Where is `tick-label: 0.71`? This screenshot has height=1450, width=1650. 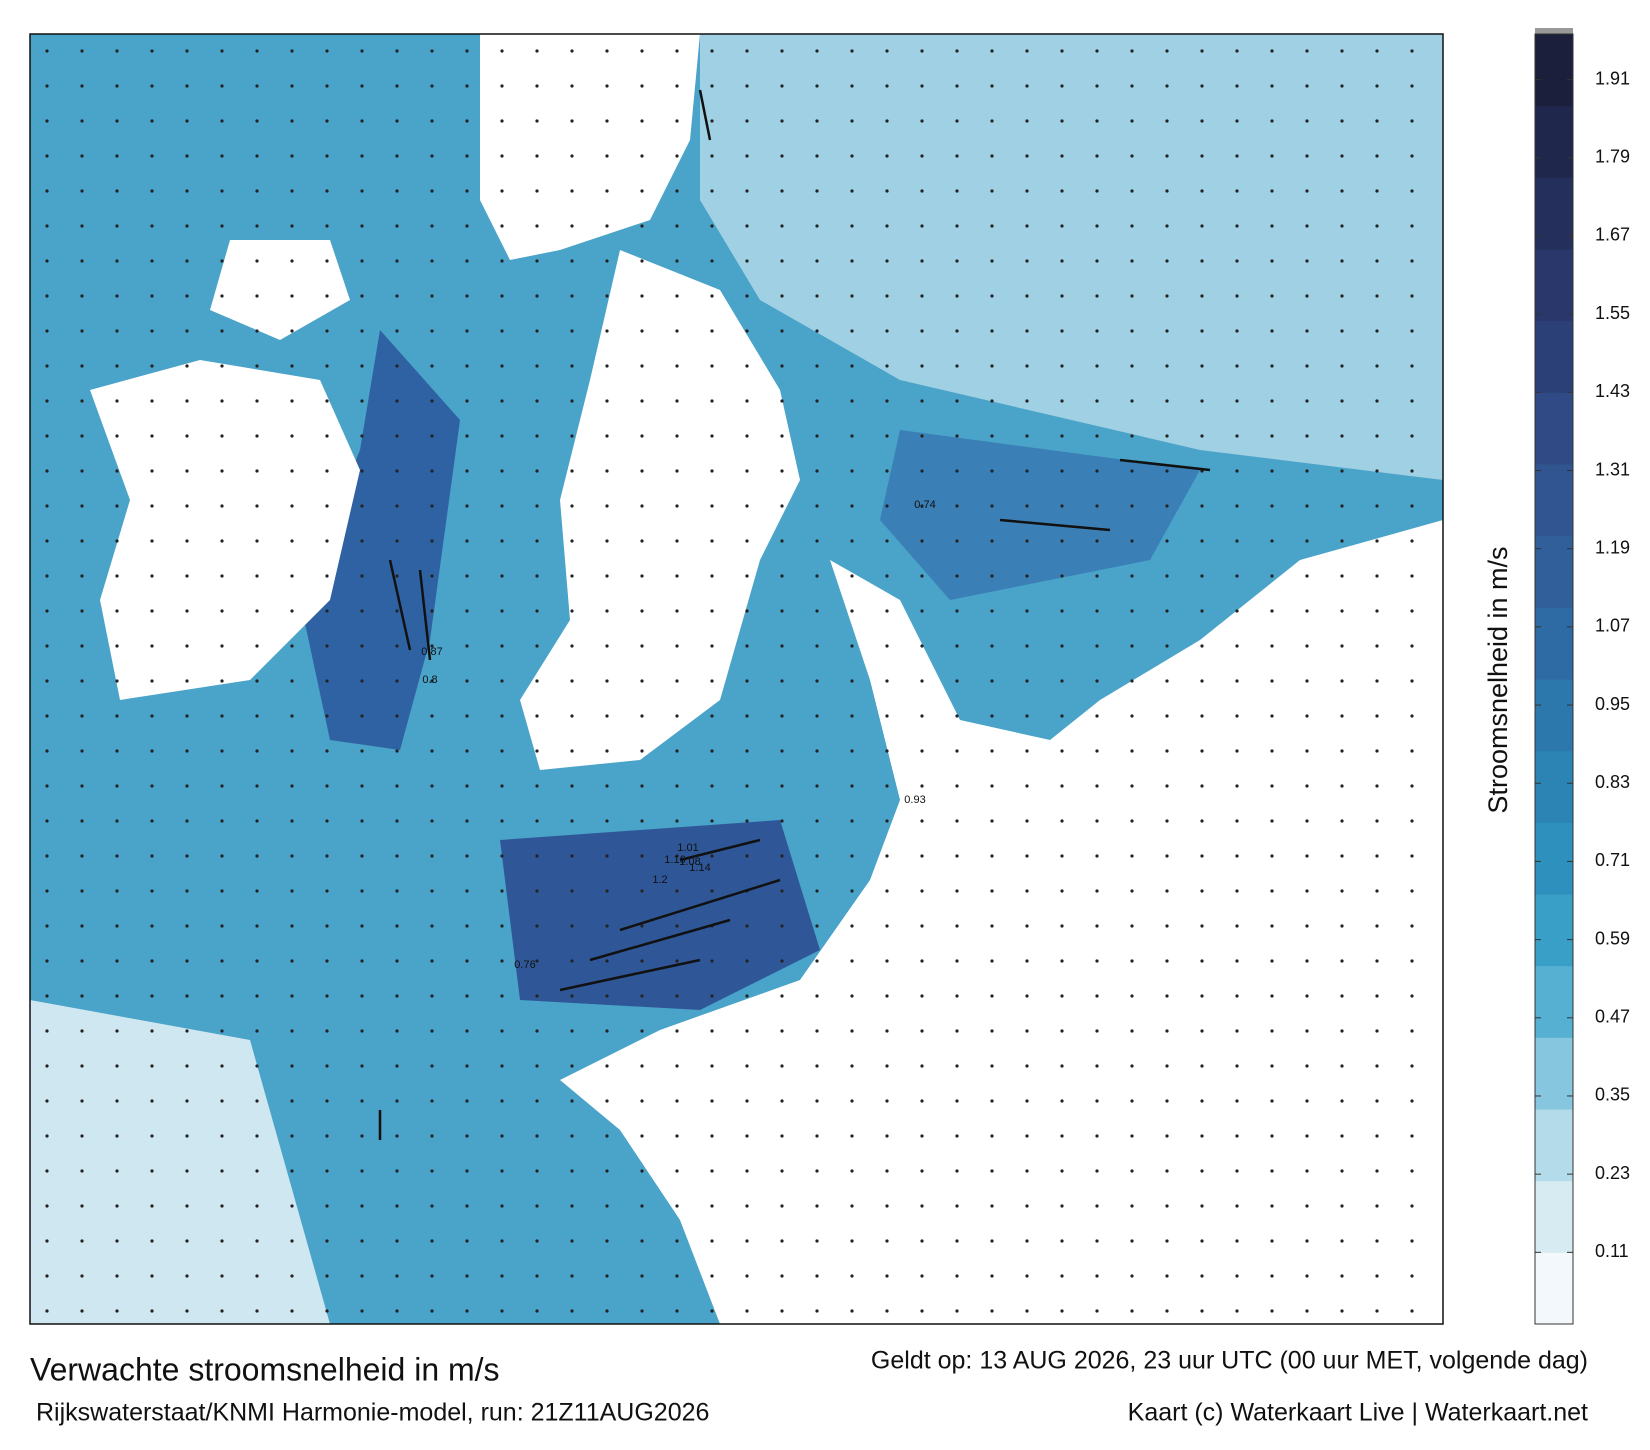
tick-label: 0.71 is located at coordinates (1612, 860).